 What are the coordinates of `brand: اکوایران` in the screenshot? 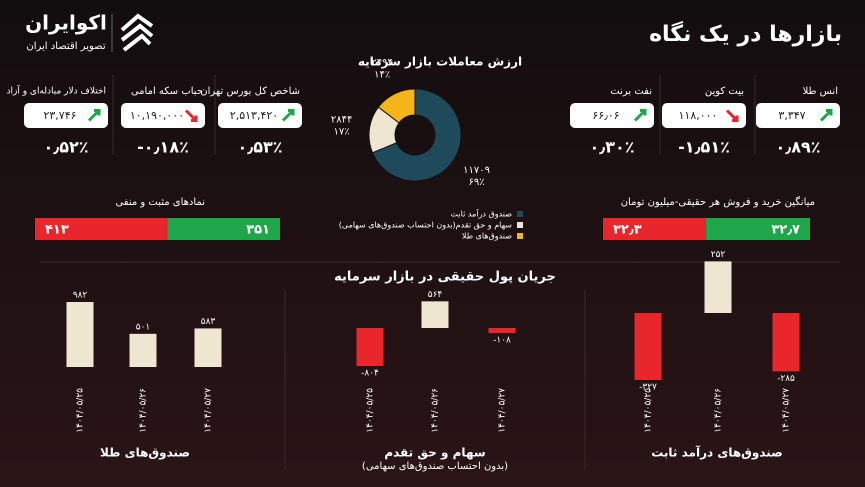 It's located at (66, 23).